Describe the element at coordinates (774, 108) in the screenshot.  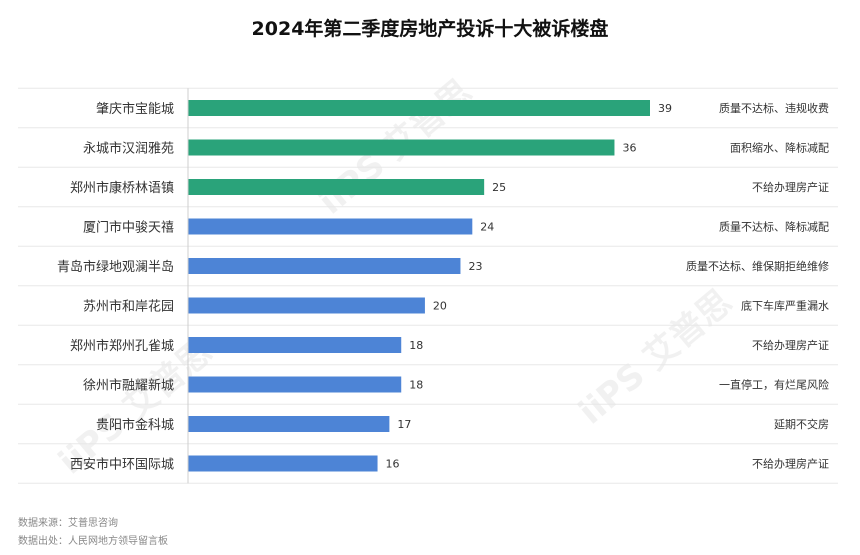
I see `issue-label: 质量不达标、违规收费` at that location.